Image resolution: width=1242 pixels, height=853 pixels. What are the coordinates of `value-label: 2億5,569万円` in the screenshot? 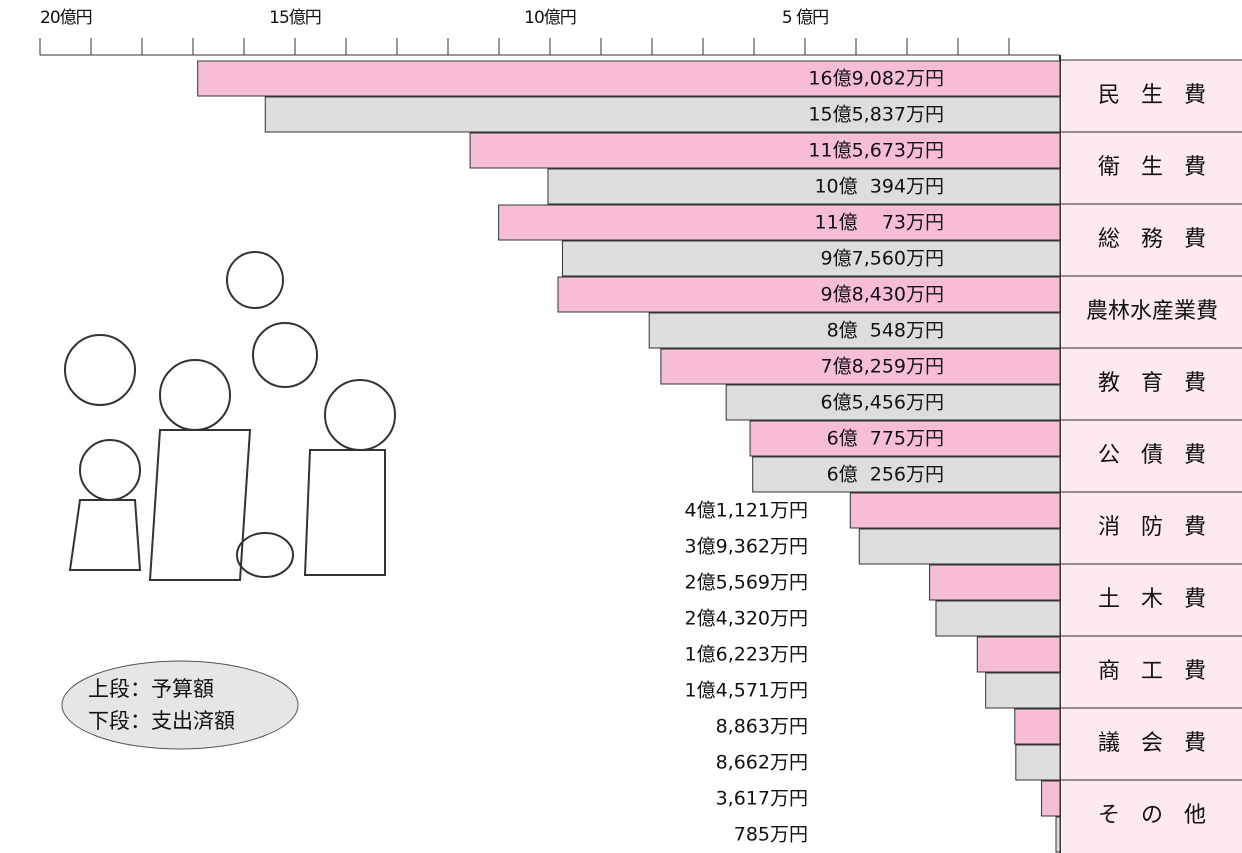 It's located at (746, 583).